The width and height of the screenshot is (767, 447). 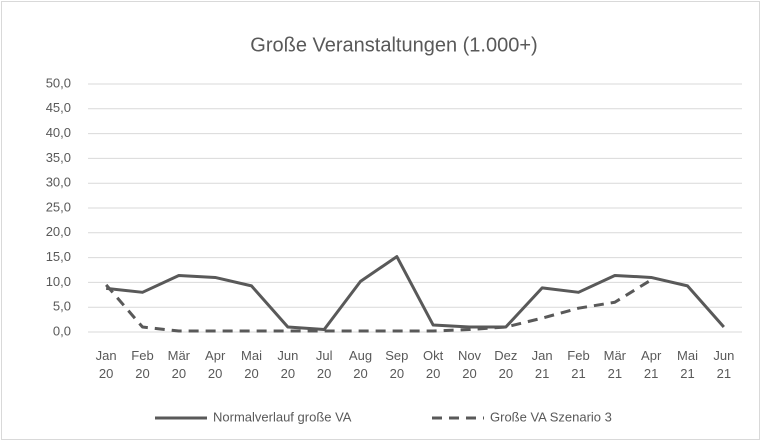 What do you see at coordinates (578, 364) in the screenshot?
I see `x-tick-label: Feb 21` at bounding box center [578, 364].